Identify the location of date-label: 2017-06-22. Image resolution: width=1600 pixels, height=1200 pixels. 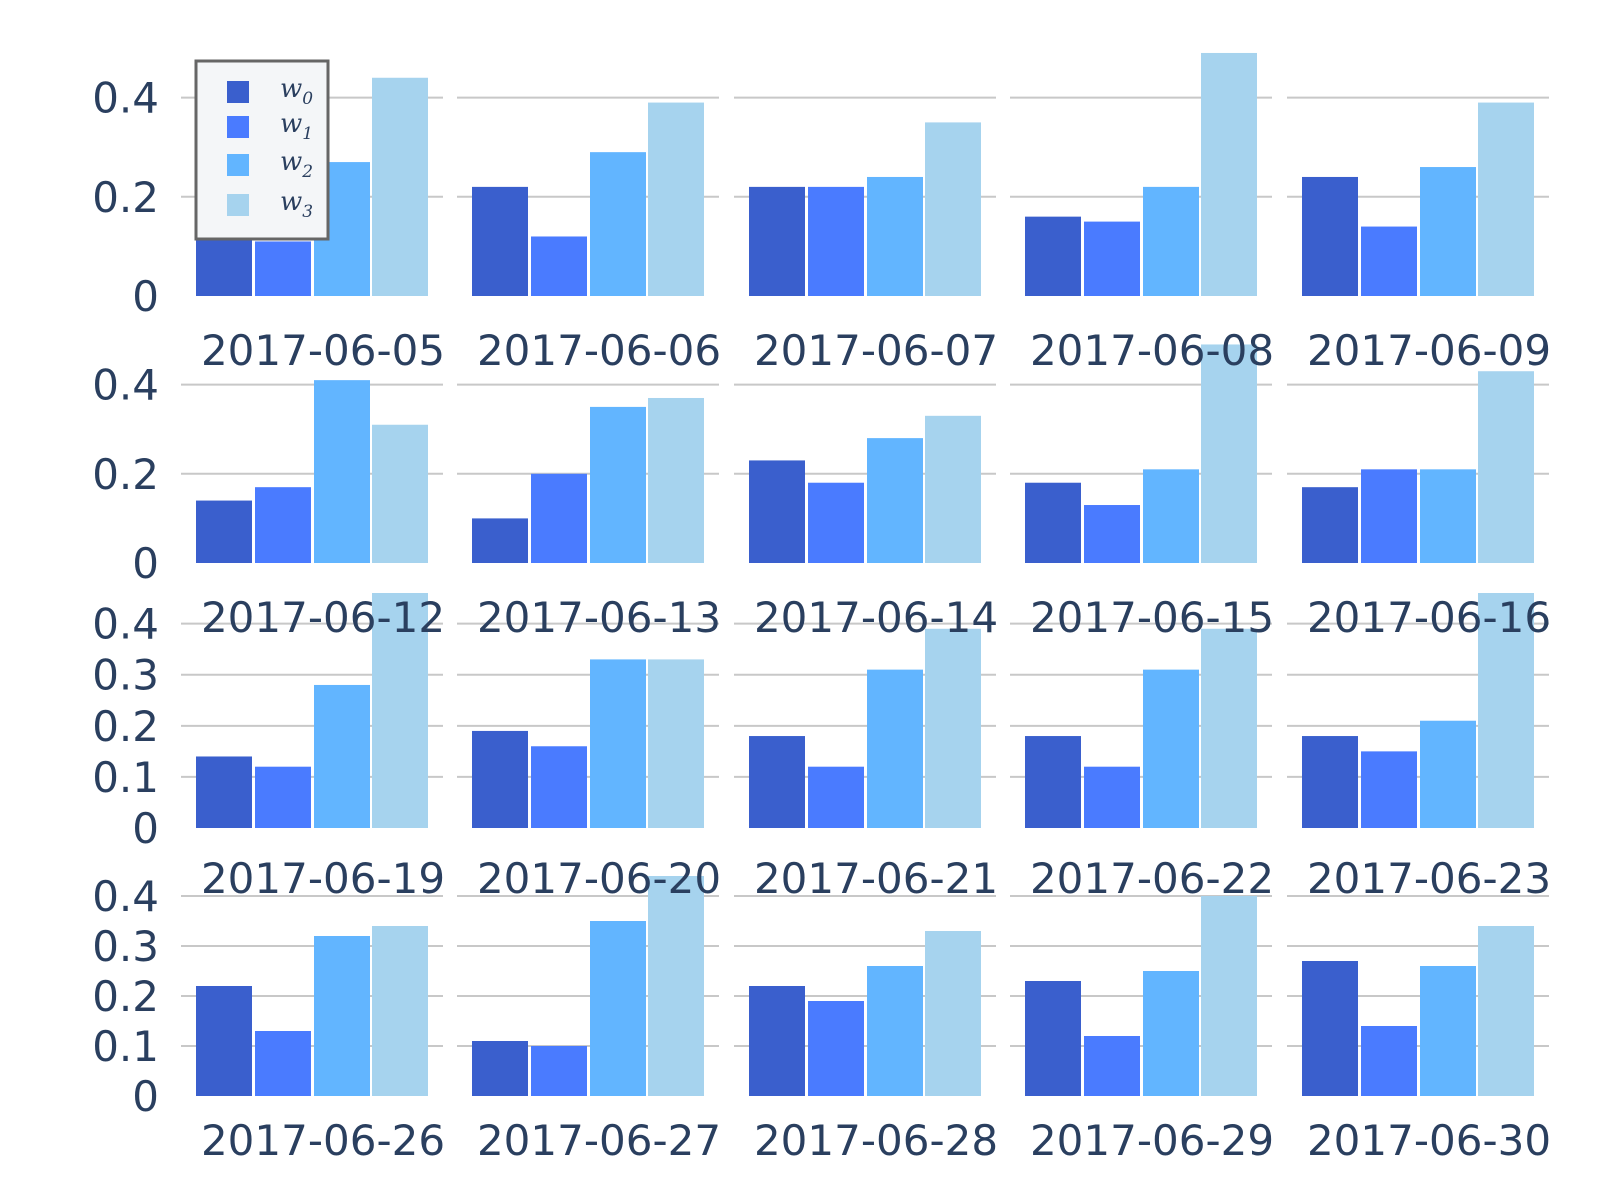
(1152, 878).